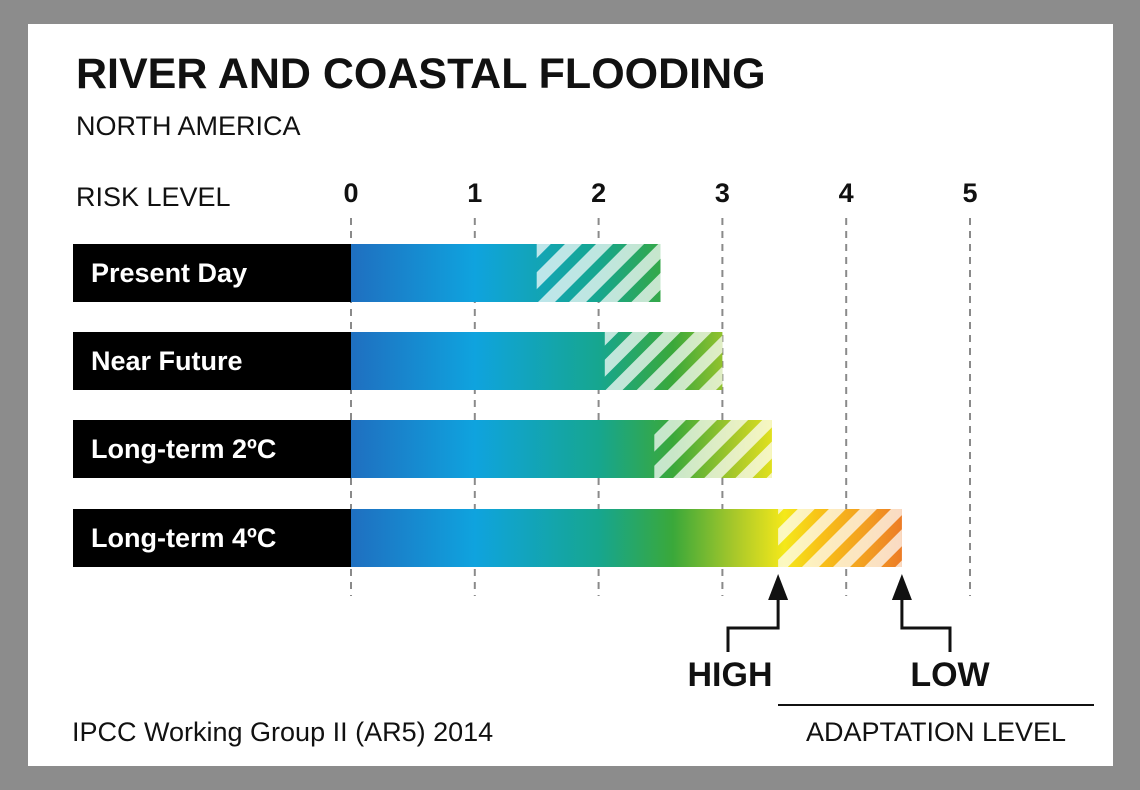 Image resolution: width=1140 pixels, height=790 pixels. Describe the element at coordinates (901, 587) in the screenshot. I see `low-arrow-icon` at that location.